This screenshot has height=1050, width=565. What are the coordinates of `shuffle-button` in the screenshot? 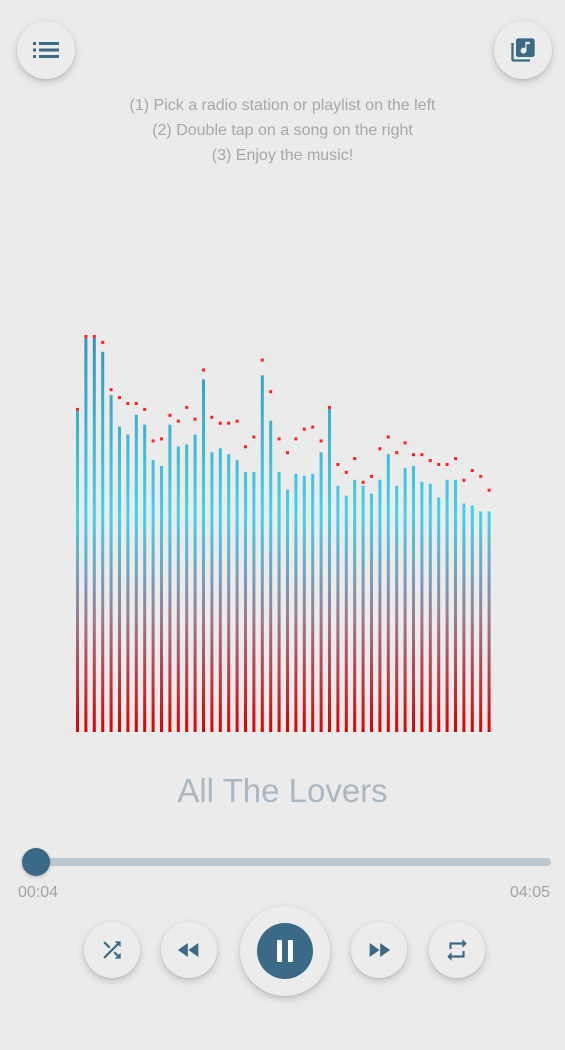 It's located at (112, 950).